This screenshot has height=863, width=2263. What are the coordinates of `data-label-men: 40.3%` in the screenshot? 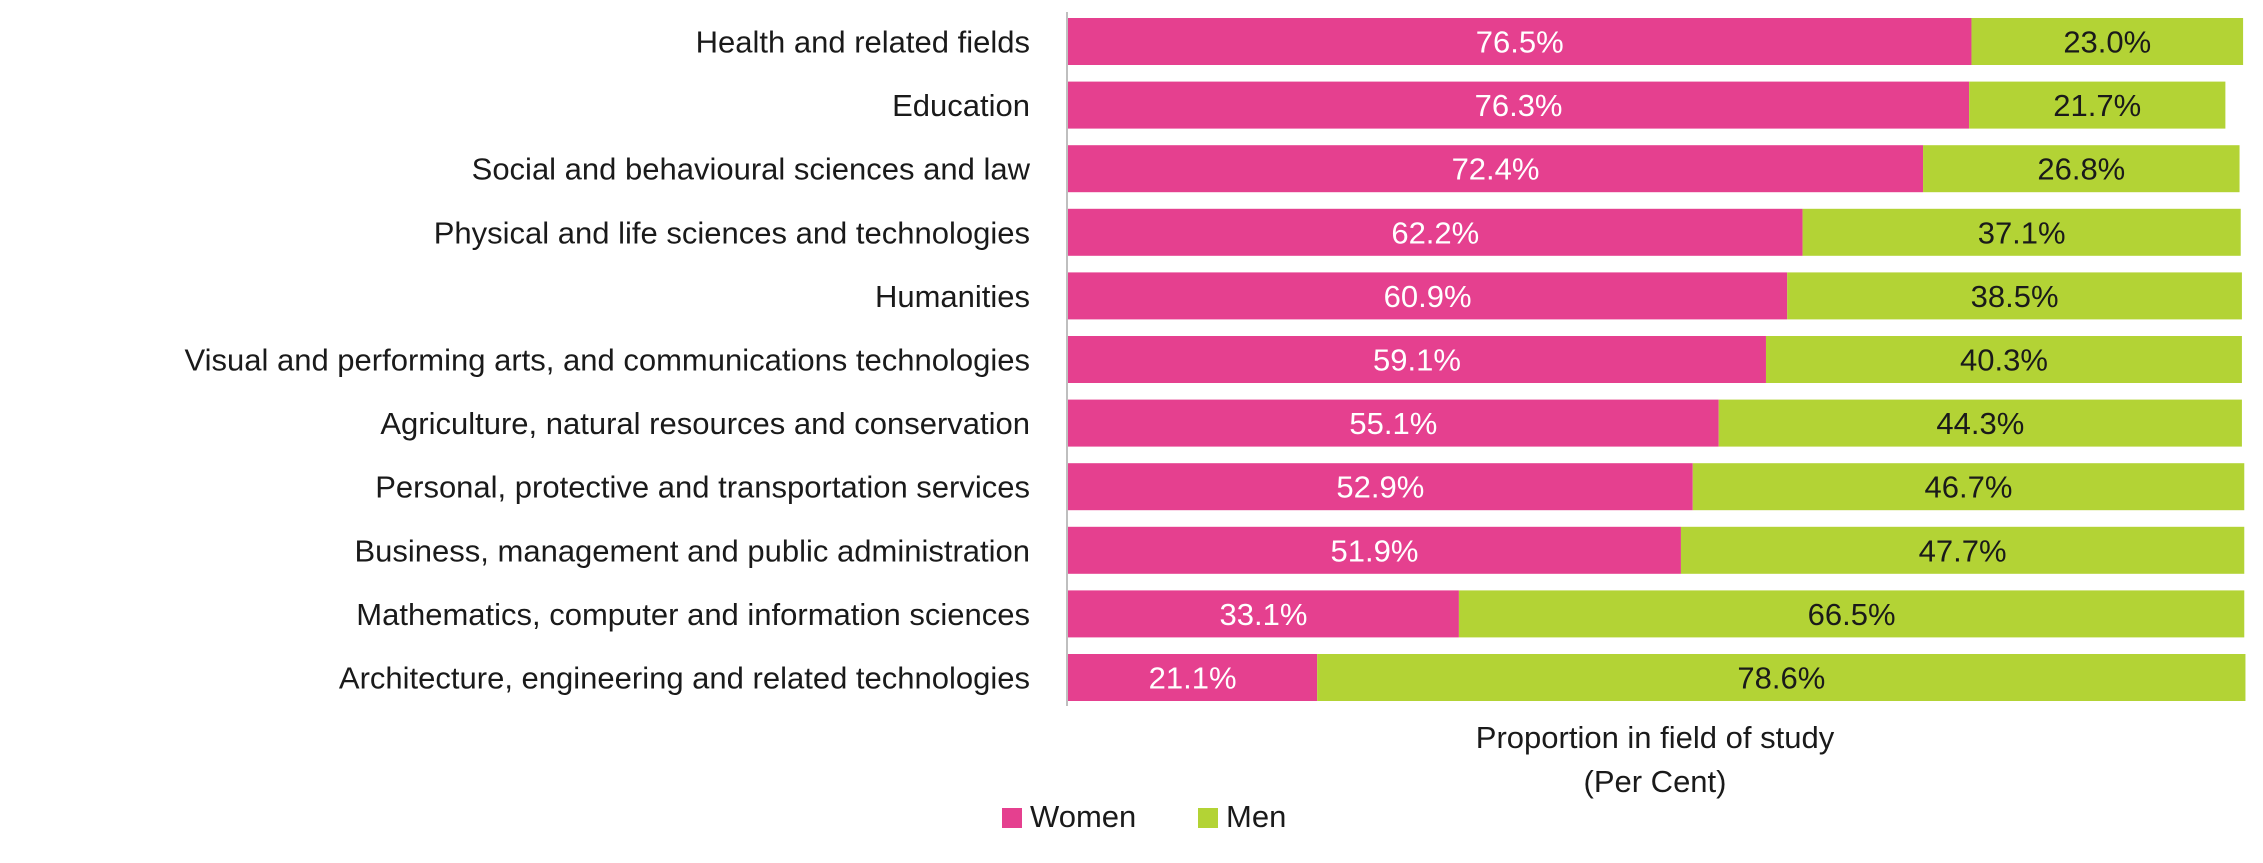 It's located at (2004, 360).